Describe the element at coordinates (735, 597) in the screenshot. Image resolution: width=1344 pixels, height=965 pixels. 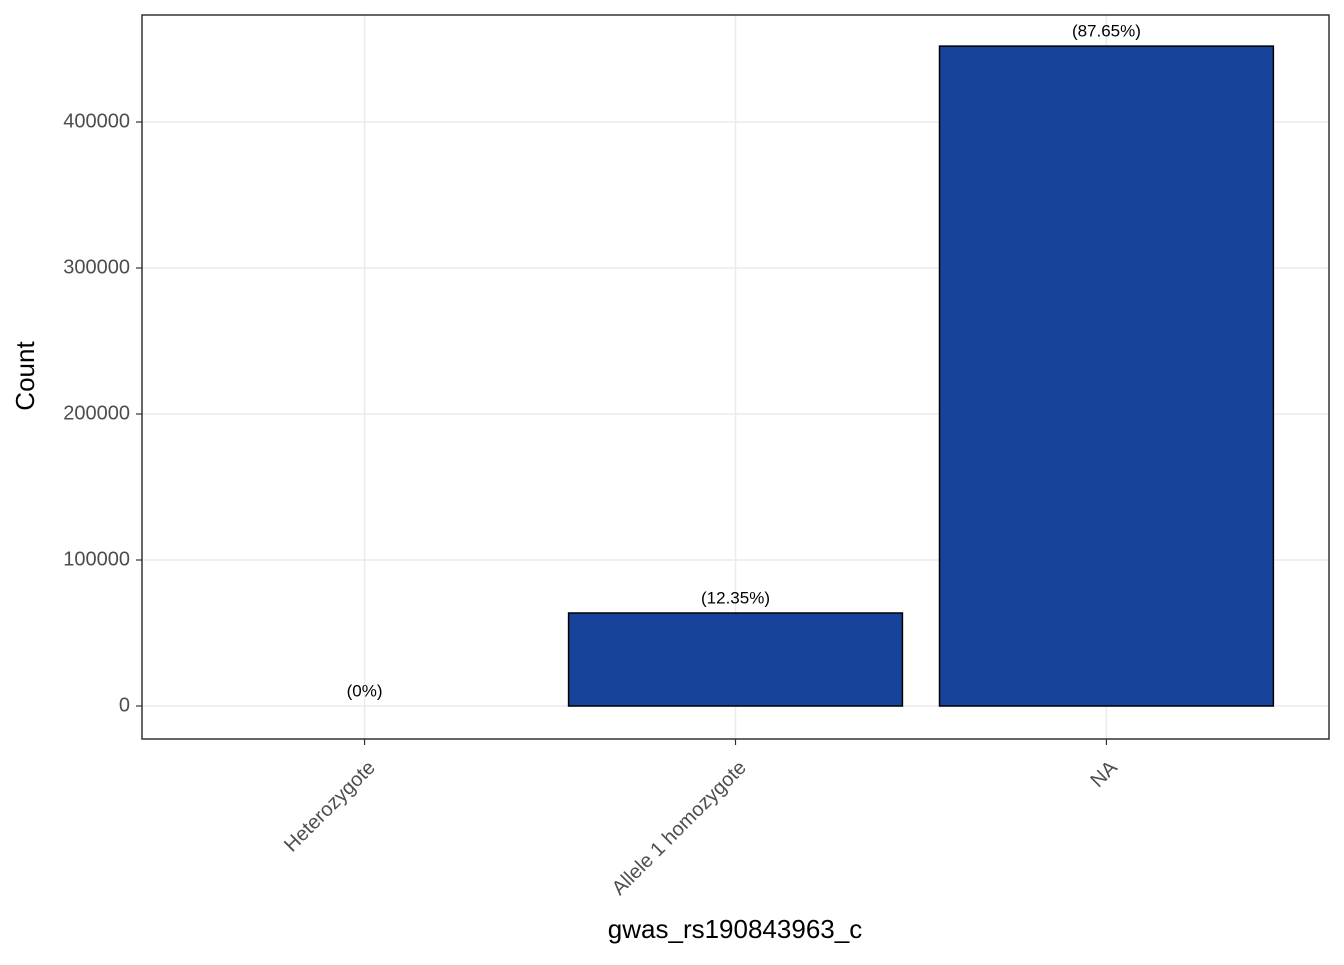
I see `value-label: (12.35%)` at that location.